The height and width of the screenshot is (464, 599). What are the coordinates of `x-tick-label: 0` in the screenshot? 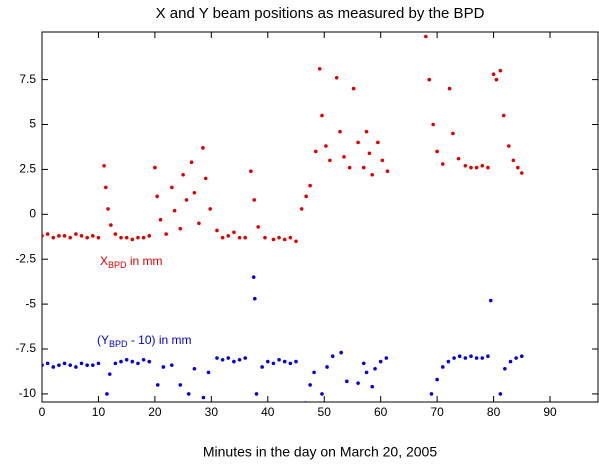 It's located at (42, 412).